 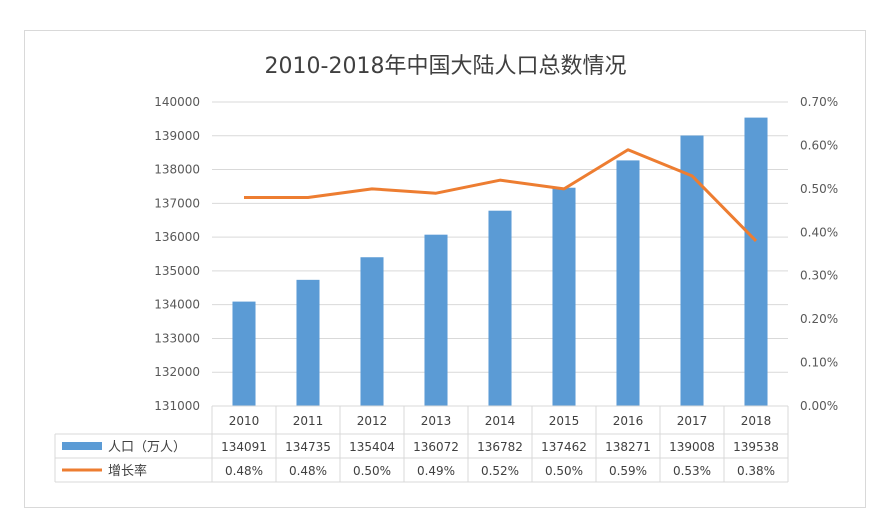 I want to click on y-tick-label-right: 0.00%, so click(x=819, y=406).